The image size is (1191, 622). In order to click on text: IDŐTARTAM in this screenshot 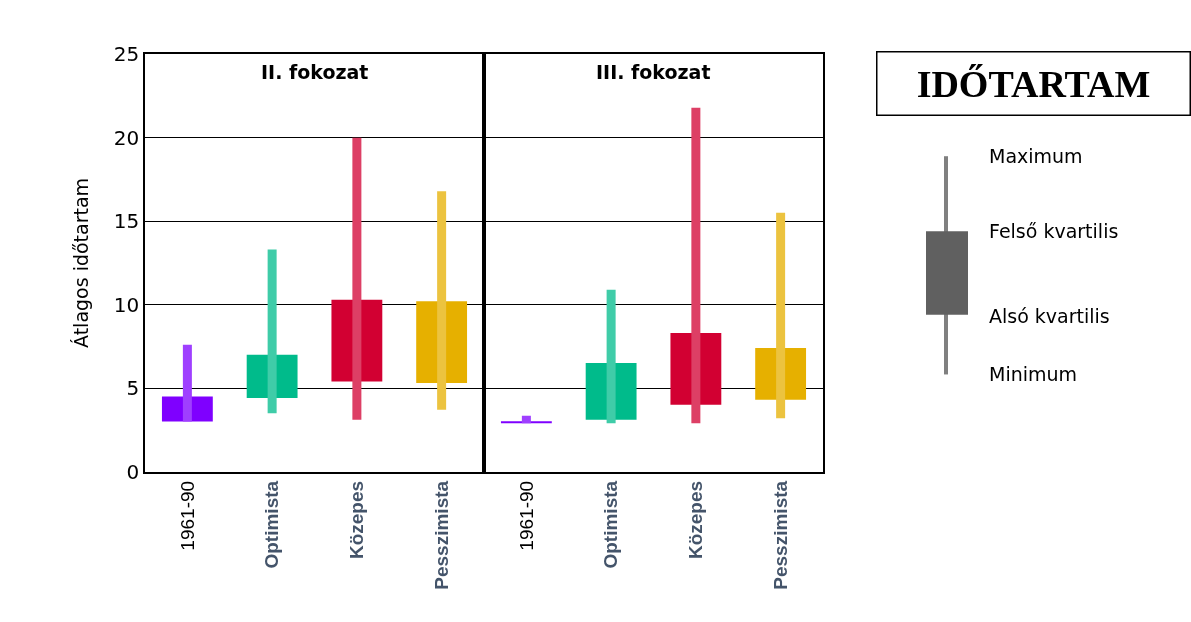, I will do `click(1033, 83)`.